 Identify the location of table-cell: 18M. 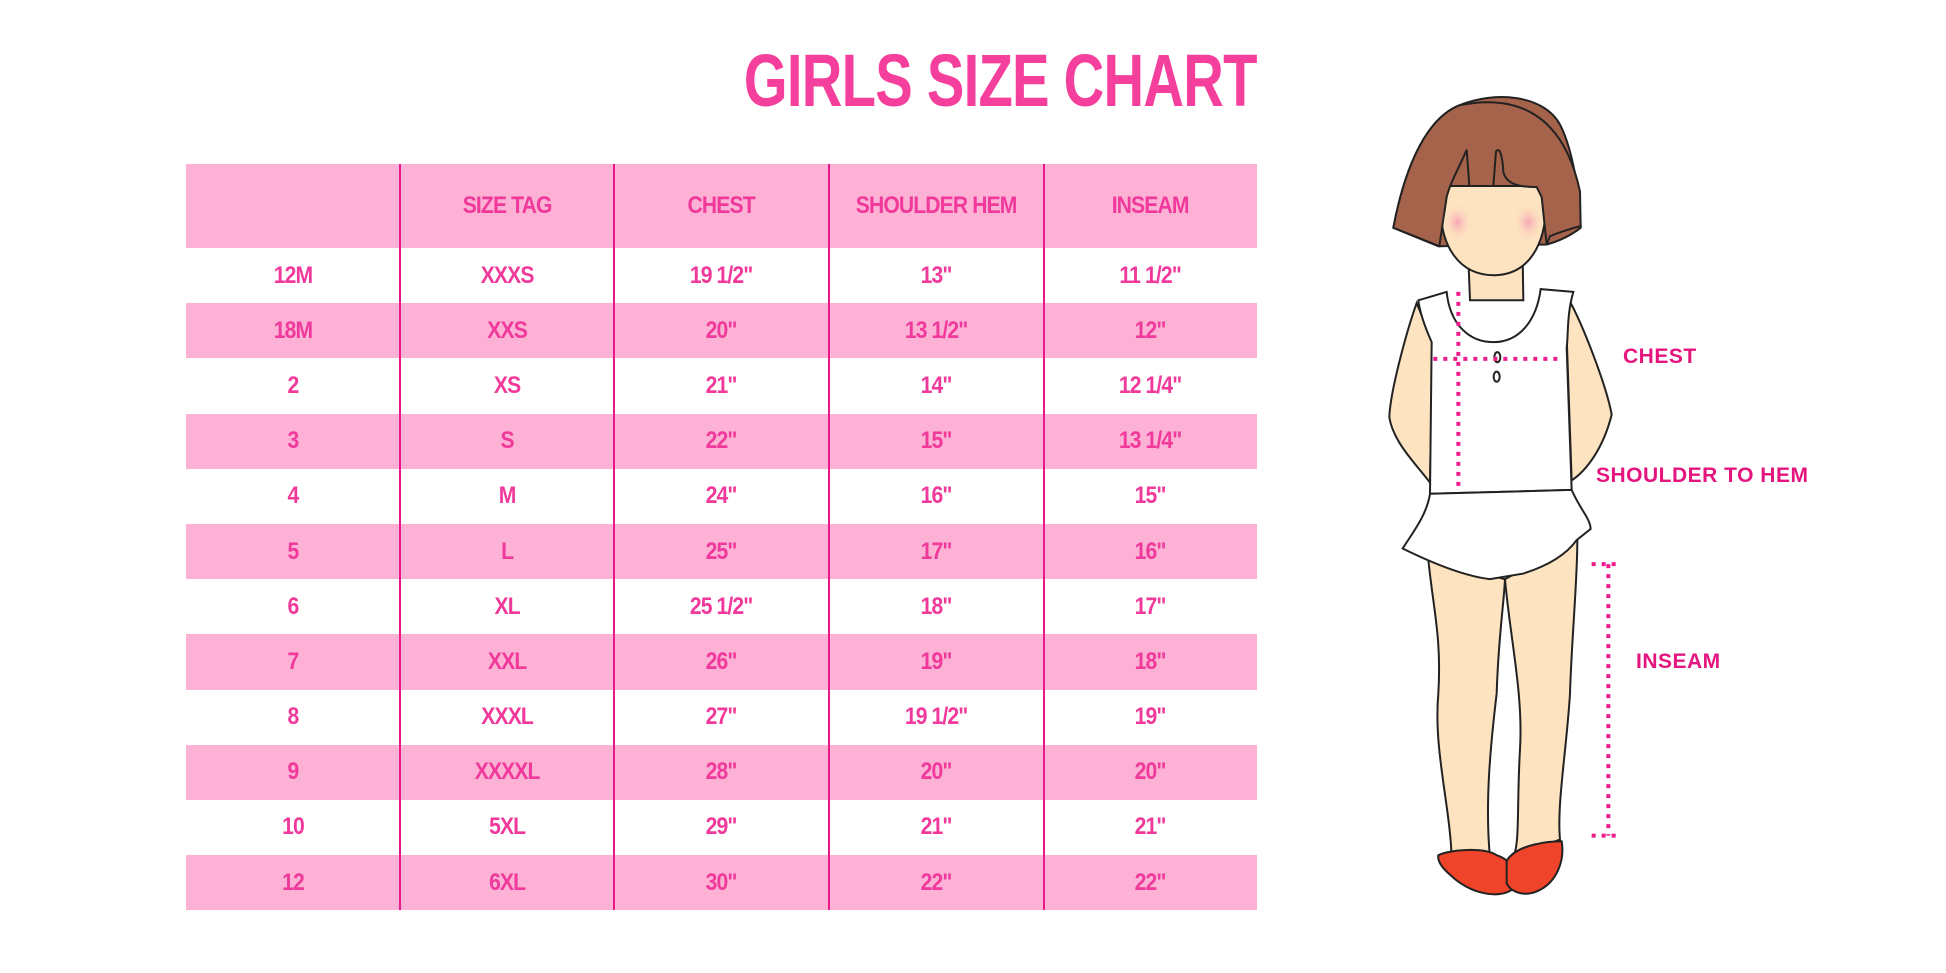
(293, 330).